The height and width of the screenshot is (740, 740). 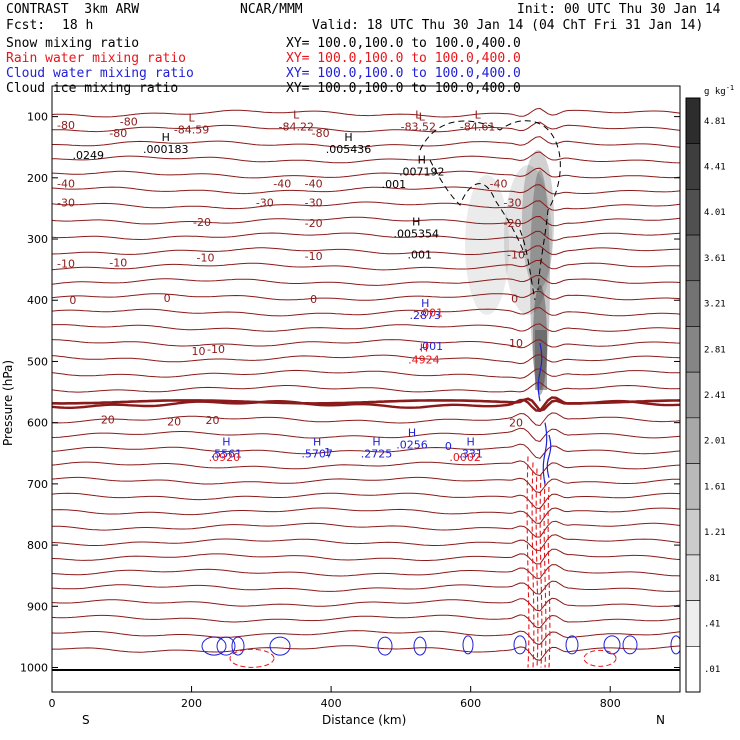 I want to click on contour-value-label: 0, so click(x=448, y=446).